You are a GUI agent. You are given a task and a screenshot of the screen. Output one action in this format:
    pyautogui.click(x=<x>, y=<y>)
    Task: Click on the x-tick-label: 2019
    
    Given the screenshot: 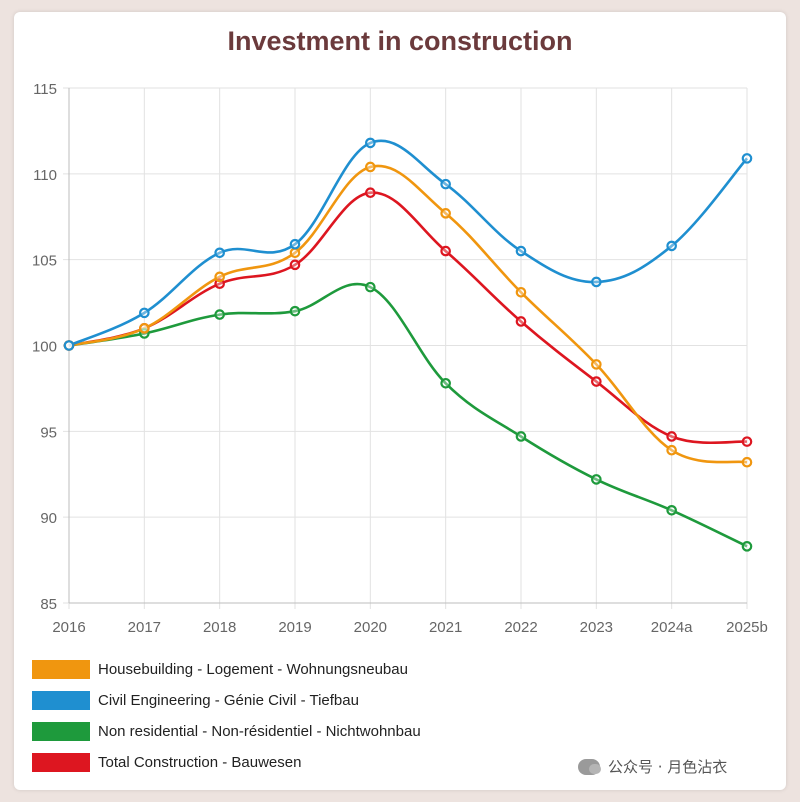 What is the action you would take?
    pyautogui.click(x=294, y=627)
    